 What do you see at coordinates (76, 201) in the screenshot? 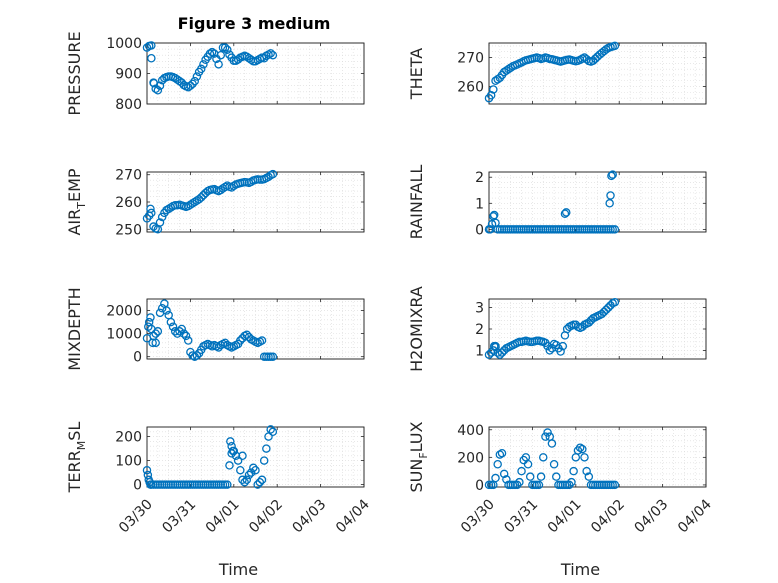
I see `y-axis-label: AIRTEMP` at bounding box center [76, 201].